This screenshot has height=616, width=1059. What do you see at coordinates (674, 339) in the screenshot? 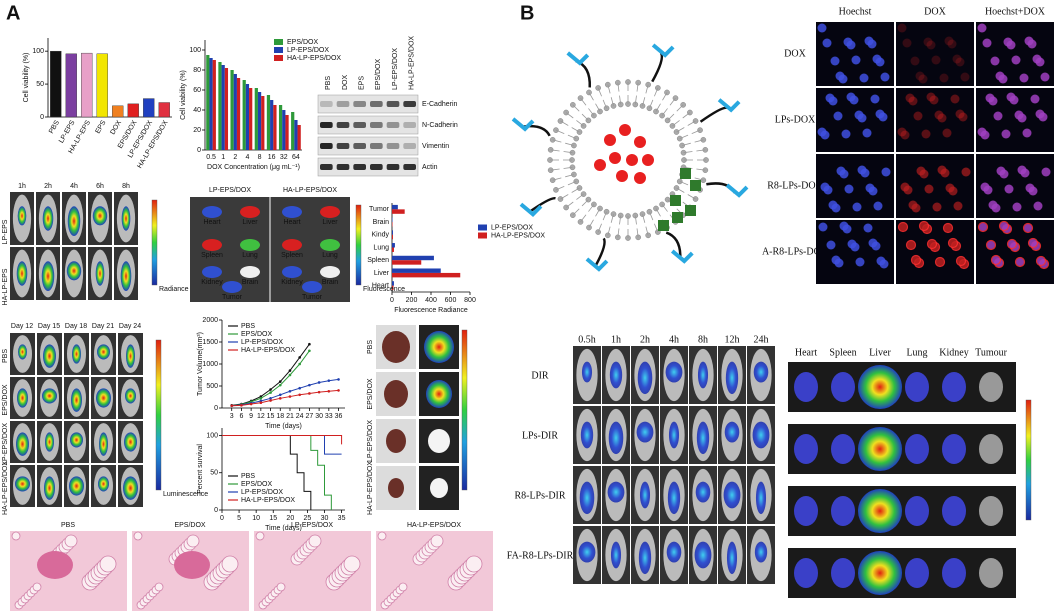
I see `time-label: 4h` at bounding box center [674, 339].